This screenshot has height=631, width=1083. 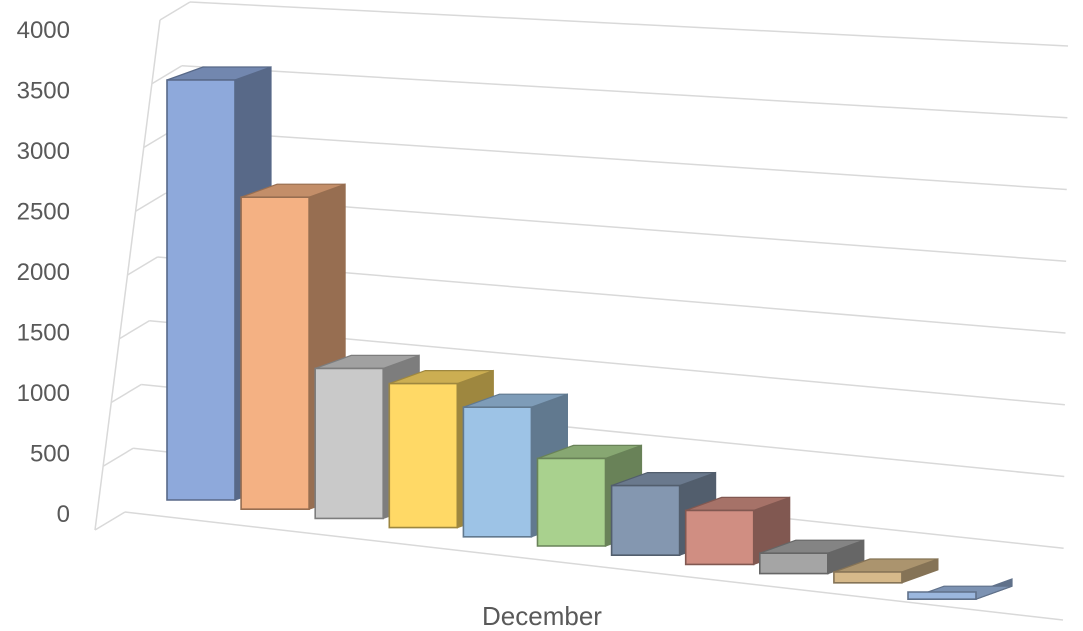 What do you see at coordinates (43, 333) in the screenshot?
I see `y-tick-label: 1500` at bounding box center [43, 333].